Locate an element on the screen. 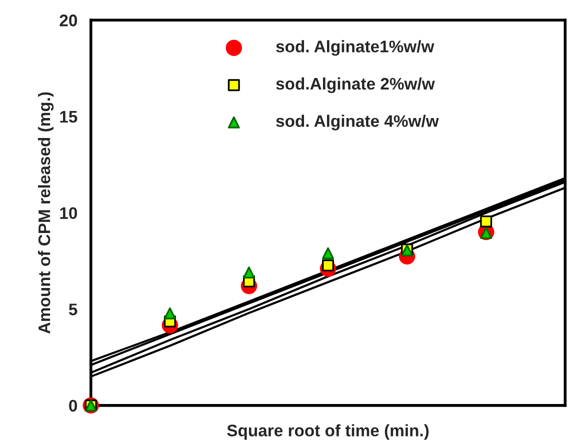  y-tick-label: 15 is located at coordinates (69, 117).